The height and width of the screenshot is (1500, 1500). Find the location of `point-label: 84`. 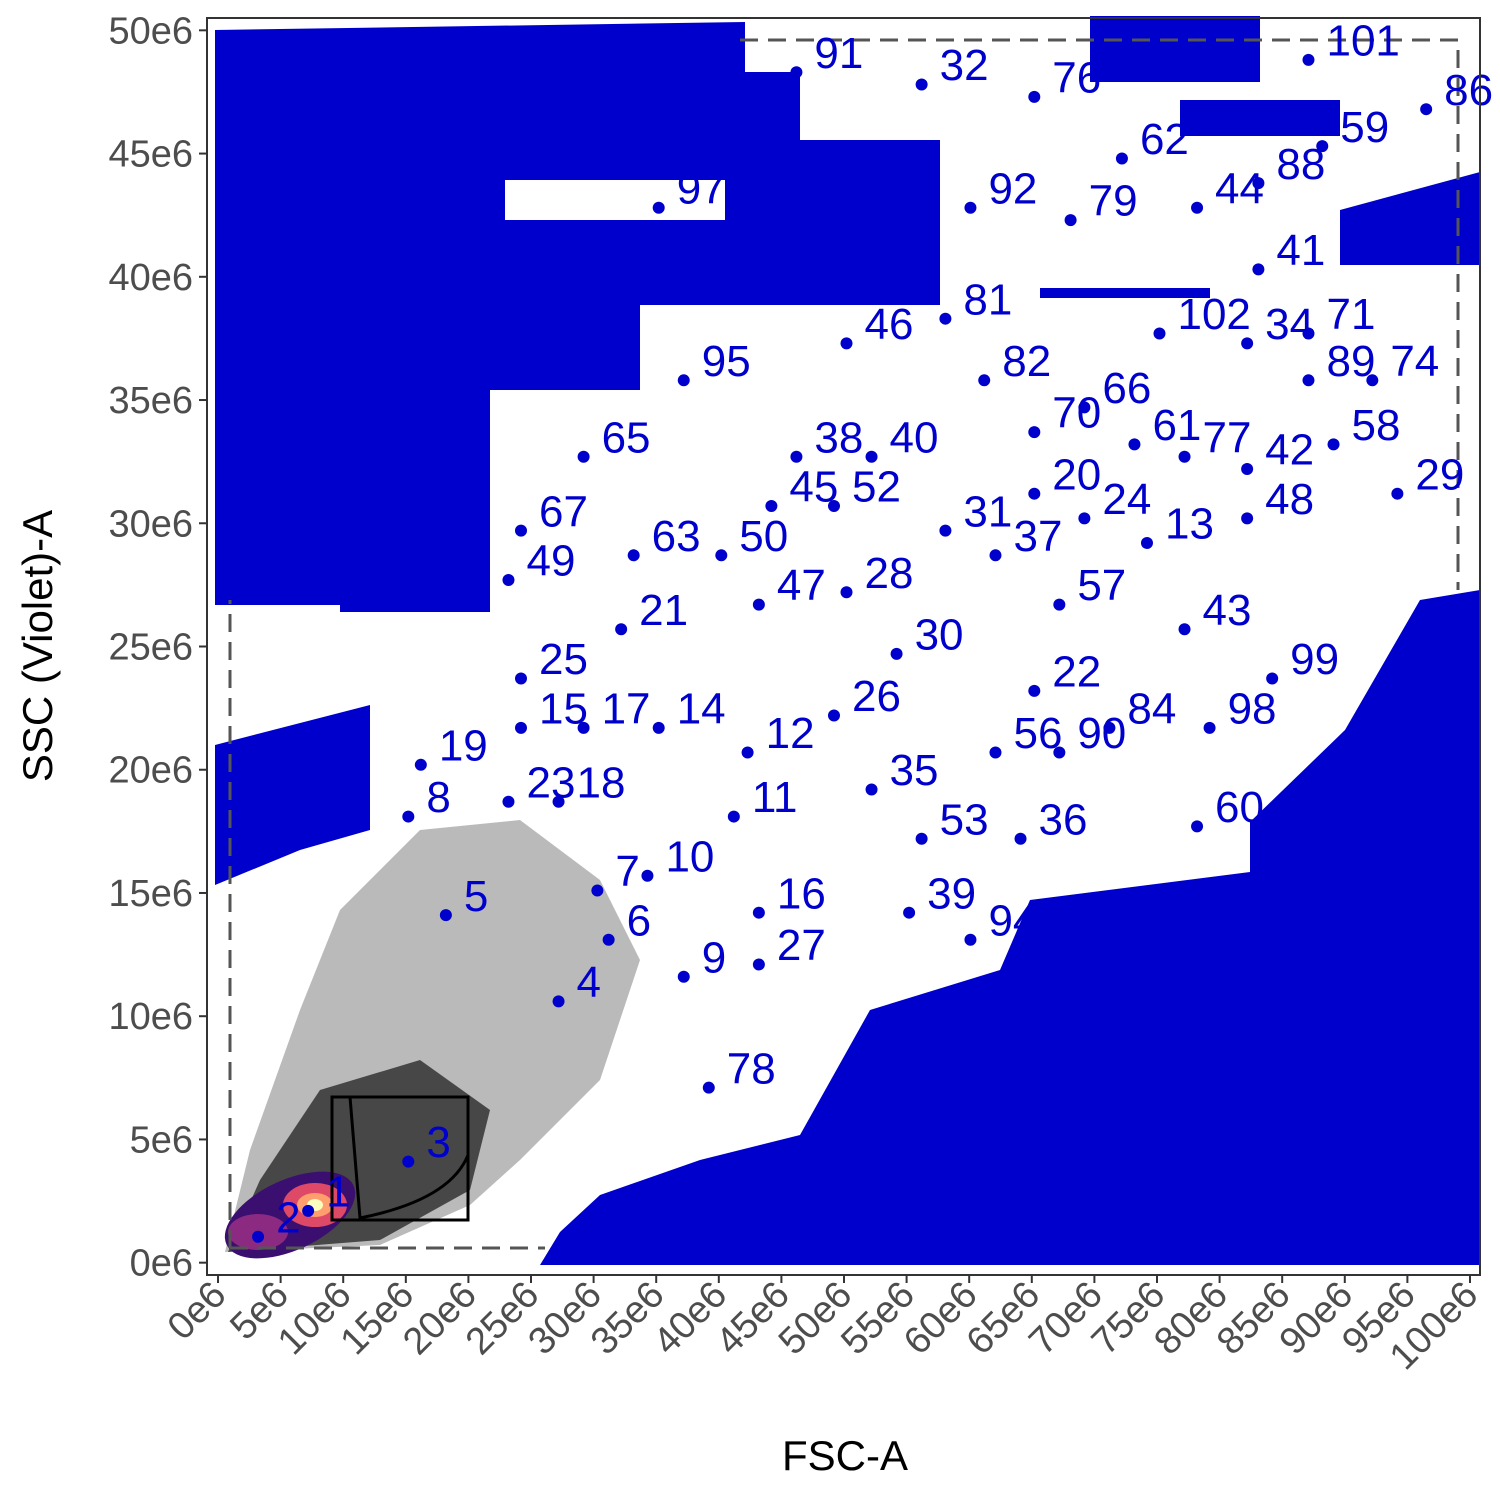

point-label: 84 is located at coordinates (1151, 708).